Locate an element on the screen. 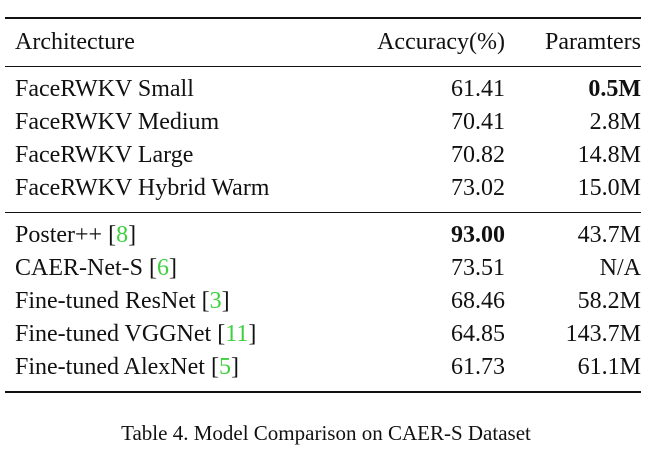 The width and height of the screenshot is (652, 458). accuracy-cell: 61.73 is located at coordinates (478, 367).